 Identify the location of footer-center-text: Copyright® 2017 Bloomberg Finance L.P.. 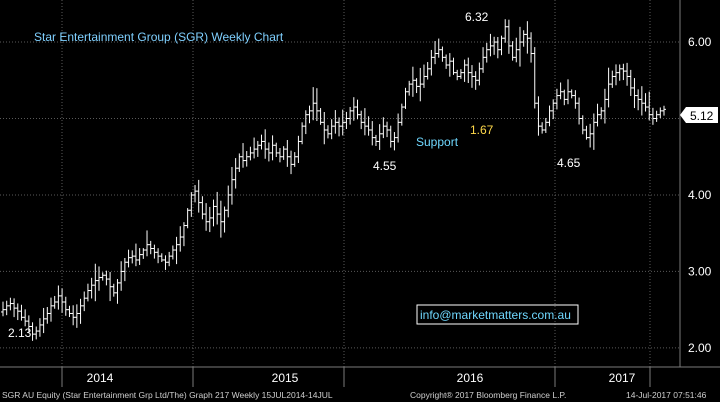
(488, 395).